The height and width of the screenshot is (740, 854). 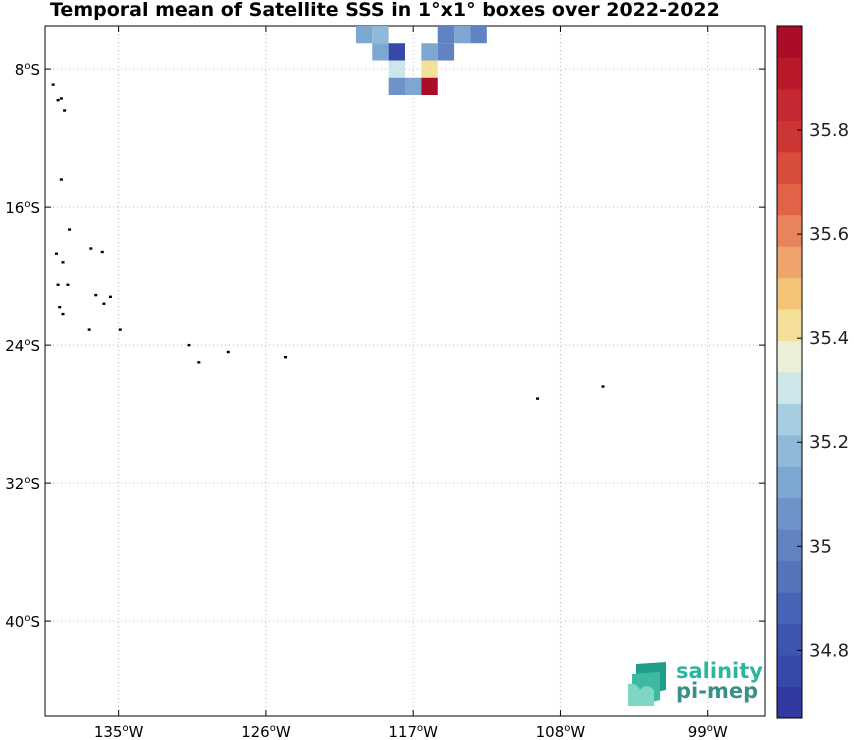 What do you see at coordinates (829, 650) in the screenshot?
I see `colorbar-tick-label: 34.8` at bounding box center [829, 650].